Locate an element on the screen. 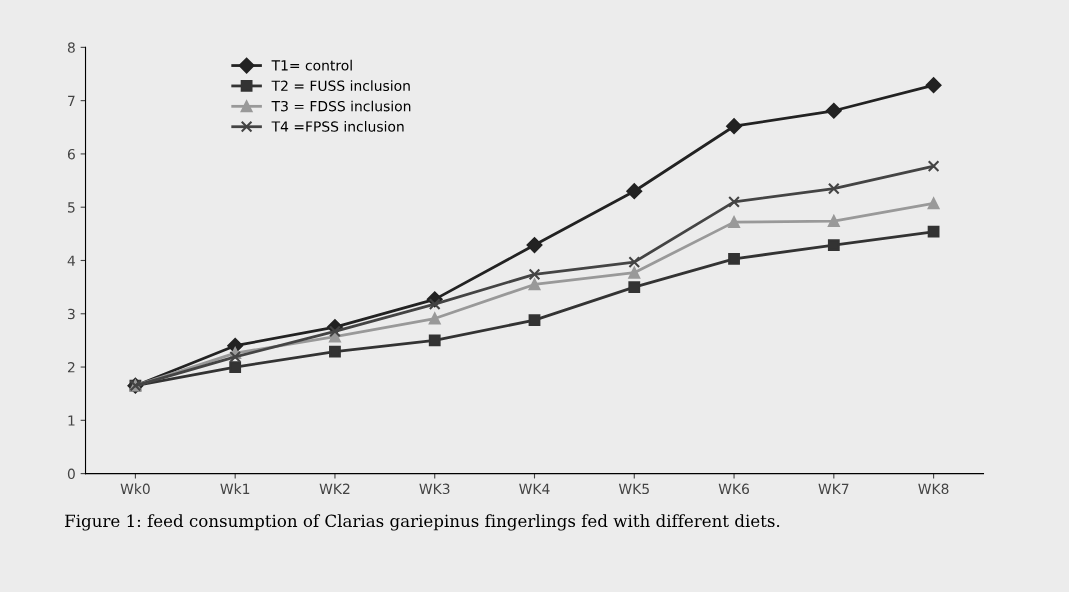 The height and width of the screenshot is (592, 1069). x-tick-label: Wk0 is located at coordinates (135, 489).